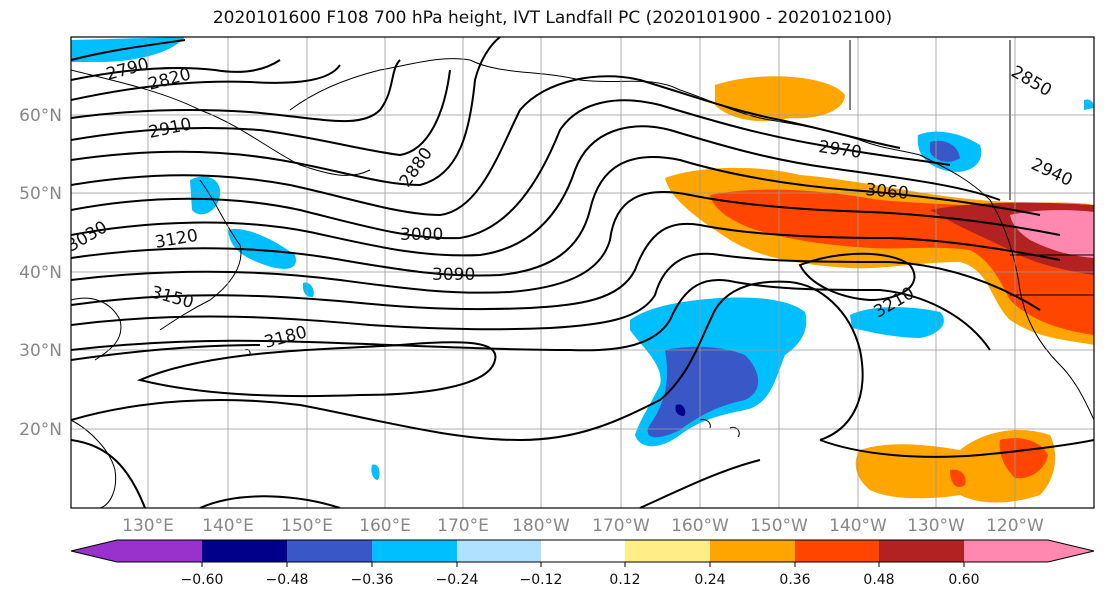  What do you see at coordinates (621, 526) in the screenshot?
I see `lon-label-170w: 170°W` at bounding box center [621, 526].